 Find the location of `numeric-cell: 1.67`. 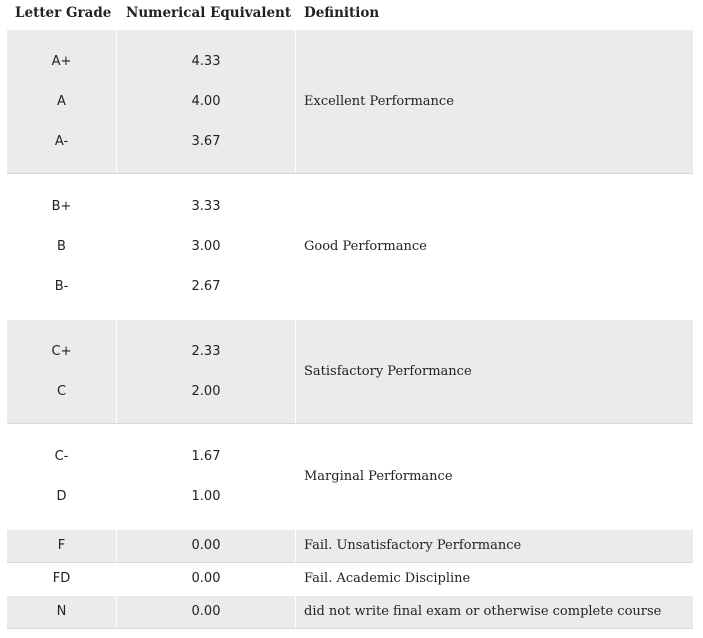

numeric-cell: 1.67 is located at coordinates (206, 456).